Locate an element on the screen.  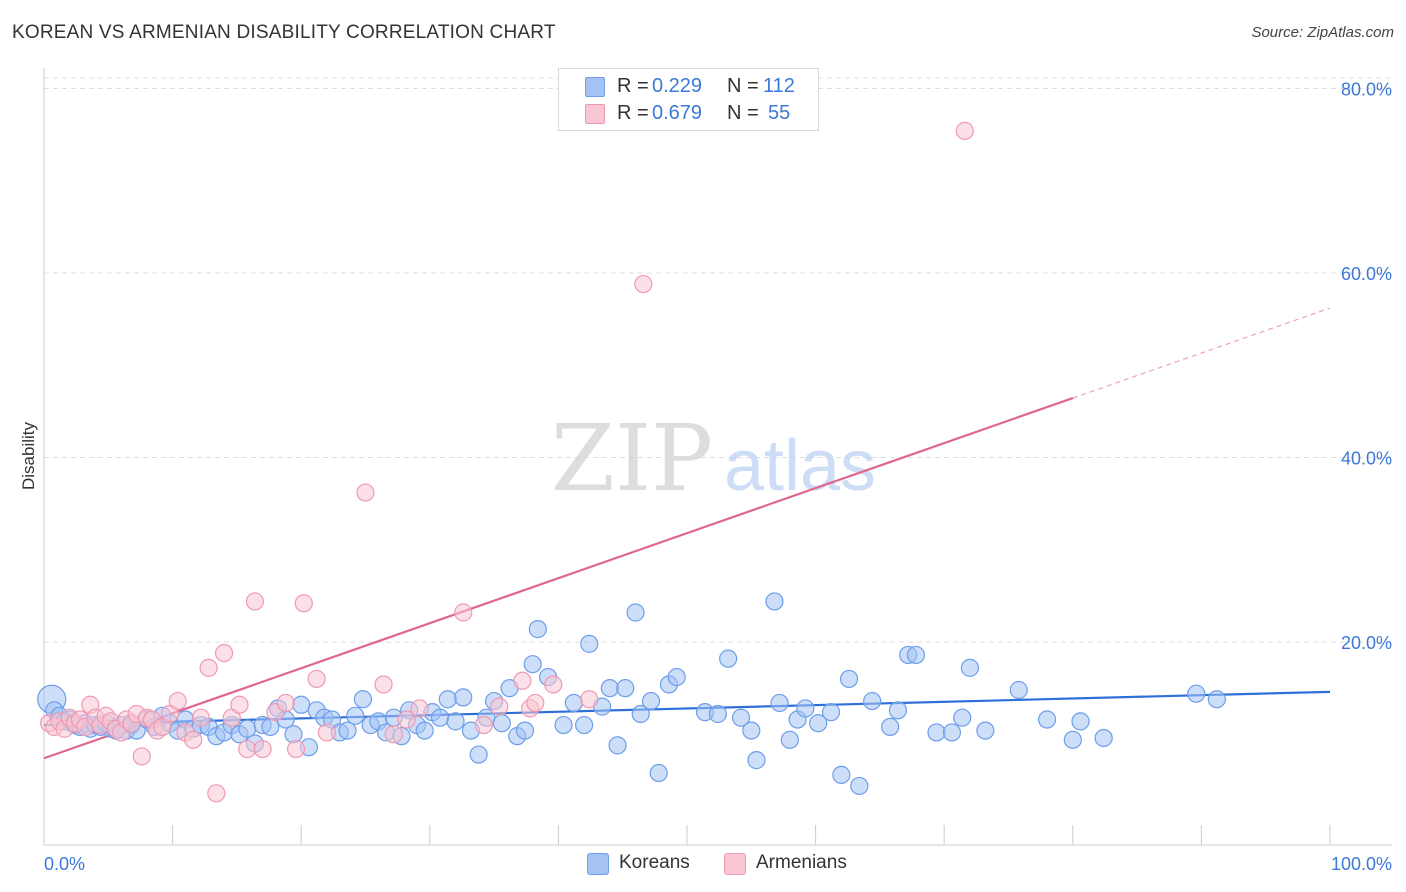
y-tick-label: 80.0% is located at coordinates (1366, 89).